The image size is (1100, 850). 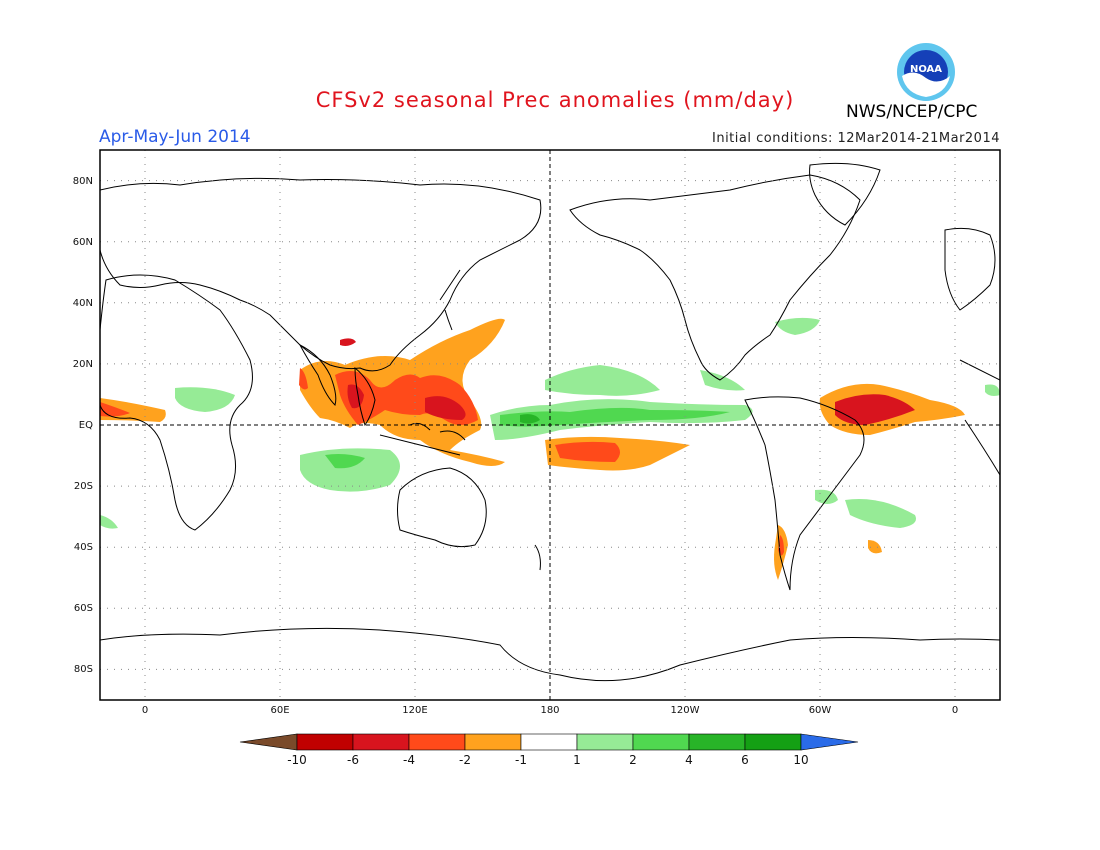 I want to click on wet-anomaly-south-atlantic, so click(x=880, y=513).